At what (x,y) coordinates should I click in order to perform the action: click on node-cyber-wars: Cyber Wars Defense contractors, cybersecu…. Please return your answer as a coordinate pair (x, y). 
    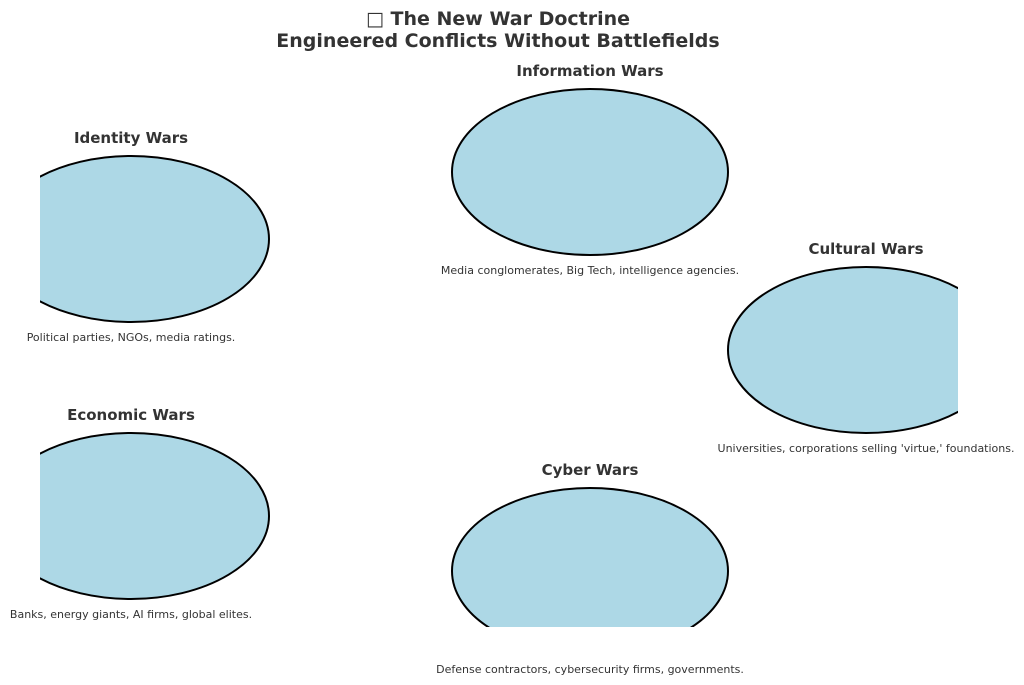
    Looking at the image, I should click on (590, 568).